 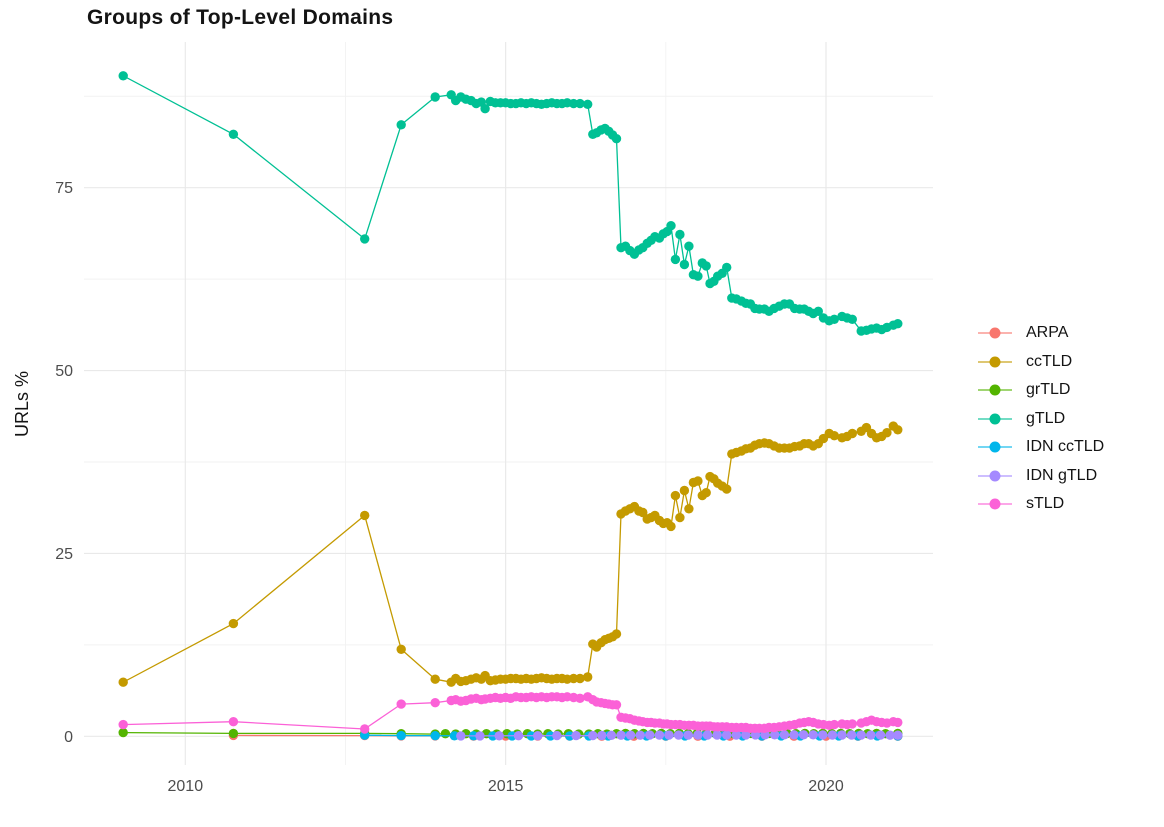 What do you see at coordinates (1062, 475) in the screenshot?
I see `legend-label: IDN gTLD` at bounding box center [1062, 475].